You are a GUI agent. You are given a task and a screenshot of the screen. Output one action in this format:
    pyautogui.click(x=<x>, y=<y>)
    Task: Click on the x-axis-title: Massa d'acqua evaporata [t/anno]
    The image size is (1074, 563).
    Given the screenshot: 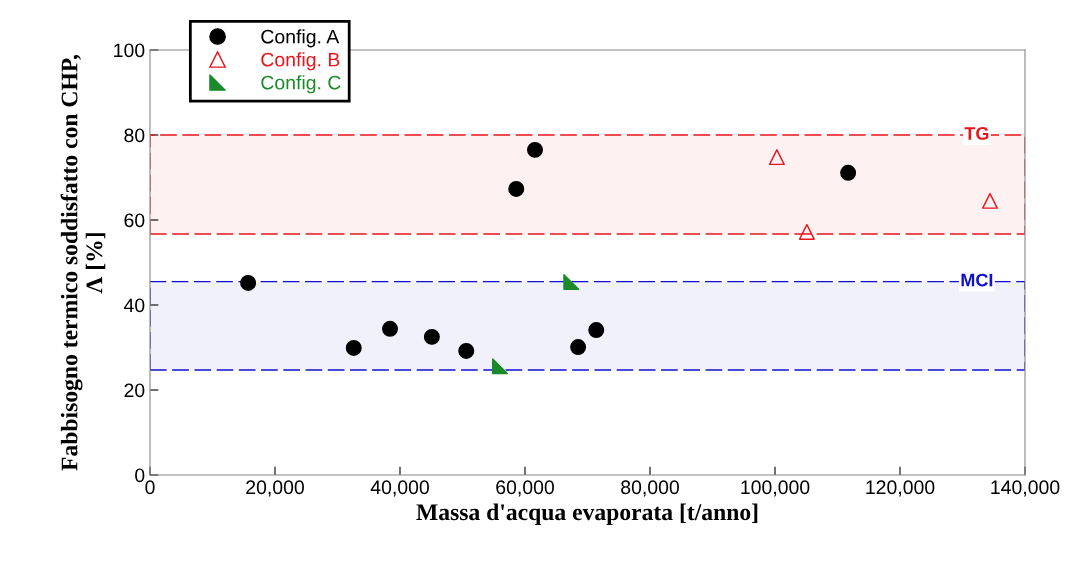 What is the action you would take?
    pyautogui.click(x=587, y=514)
    